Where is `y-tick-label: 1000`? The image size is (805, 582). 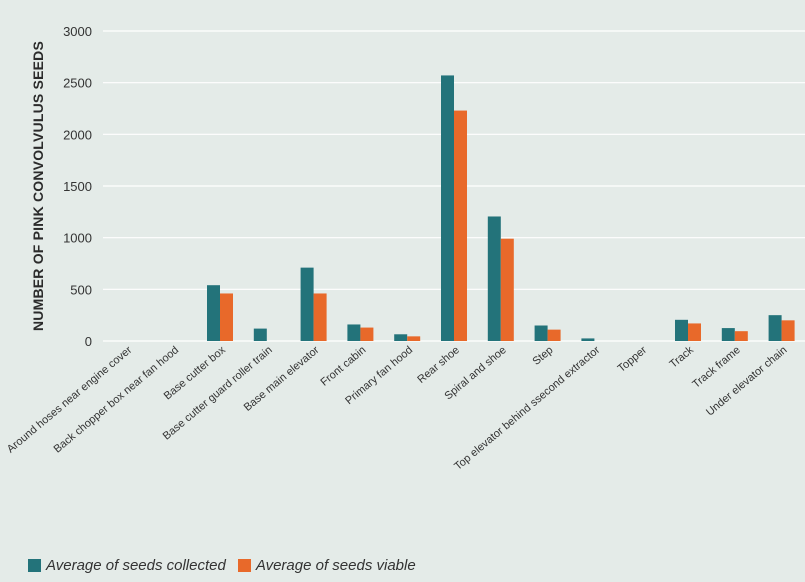 y-tick-label: 1000 is located at coordinates (77, 238).